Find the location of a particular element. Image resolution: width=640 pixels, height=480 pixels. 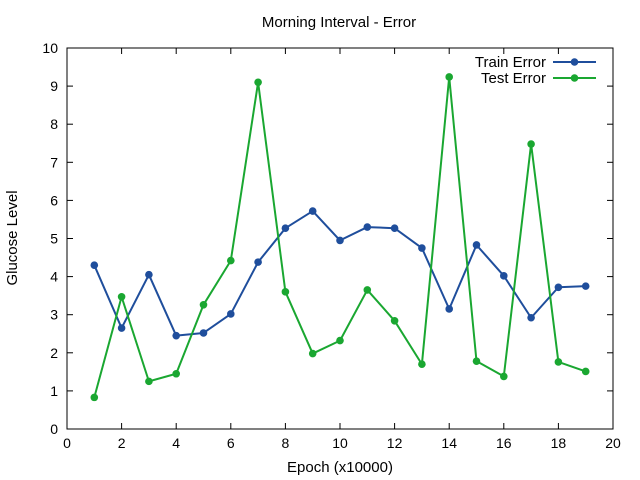

y-tick-label: 8 is located at coordinates (54, 124).